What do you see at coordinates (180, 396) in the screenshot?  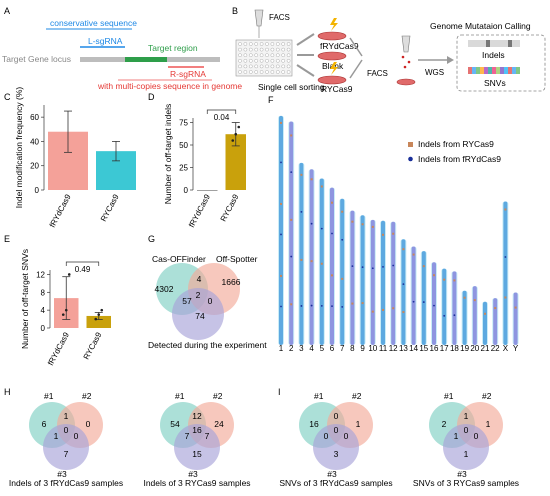 I see `set-label-1: #1` at bounding box center [180, 396].